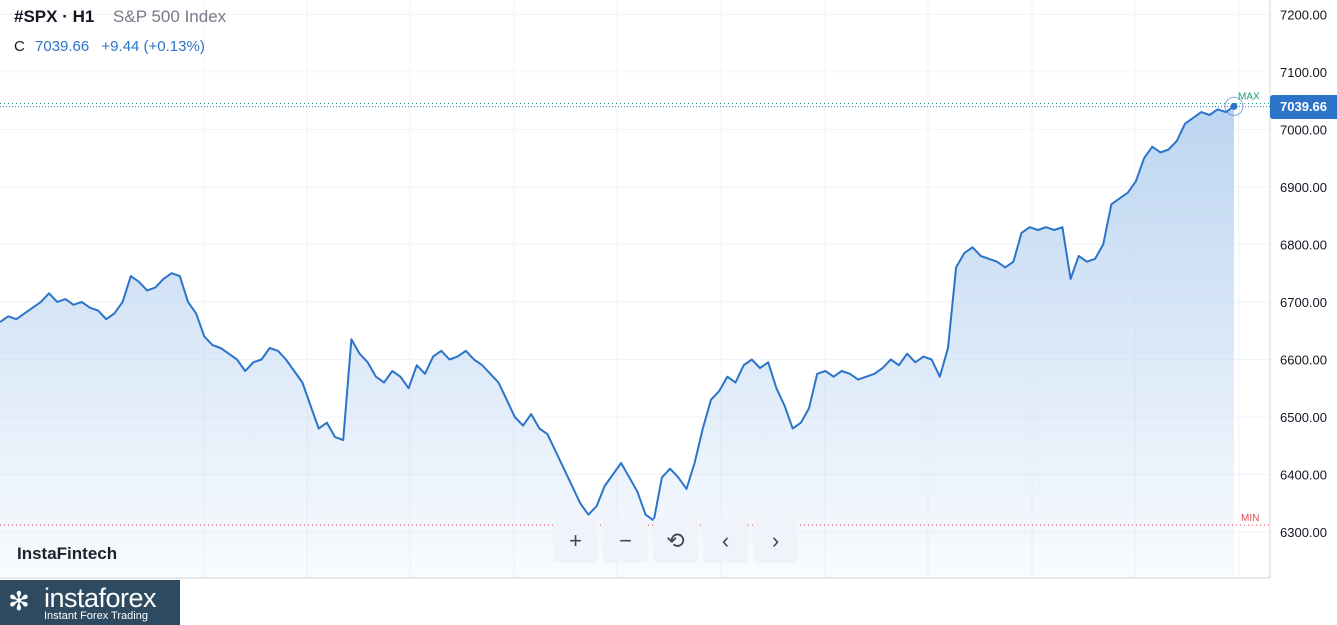  What do you see at coordinates (54, 16) in the screenshot?
I see `symbol-label: #SPX · H1` at bounding box center [54, 16].